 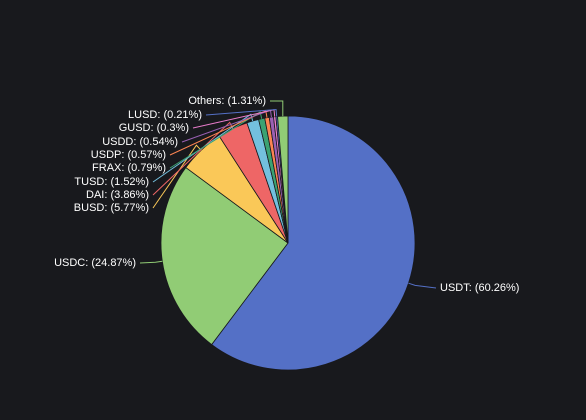 I want to click on slice-label-lusd: LUSD: (0.21%), so click(x=165, y=115).